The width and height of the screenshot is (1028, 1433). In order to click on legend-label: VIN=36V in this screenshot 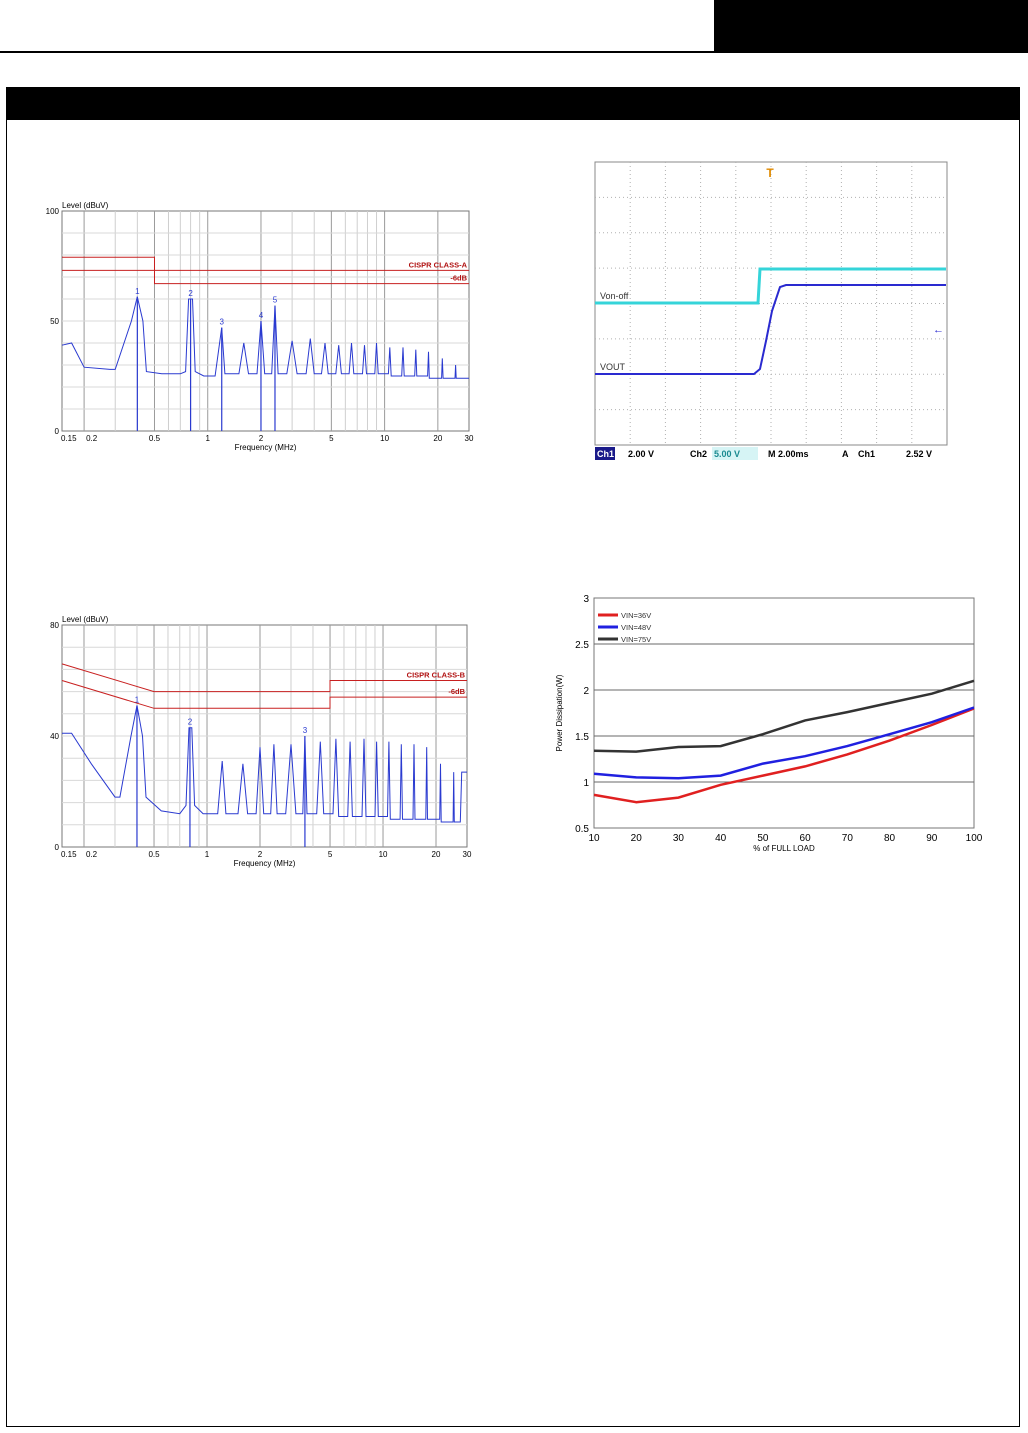, I will do `click(636, 615)`.